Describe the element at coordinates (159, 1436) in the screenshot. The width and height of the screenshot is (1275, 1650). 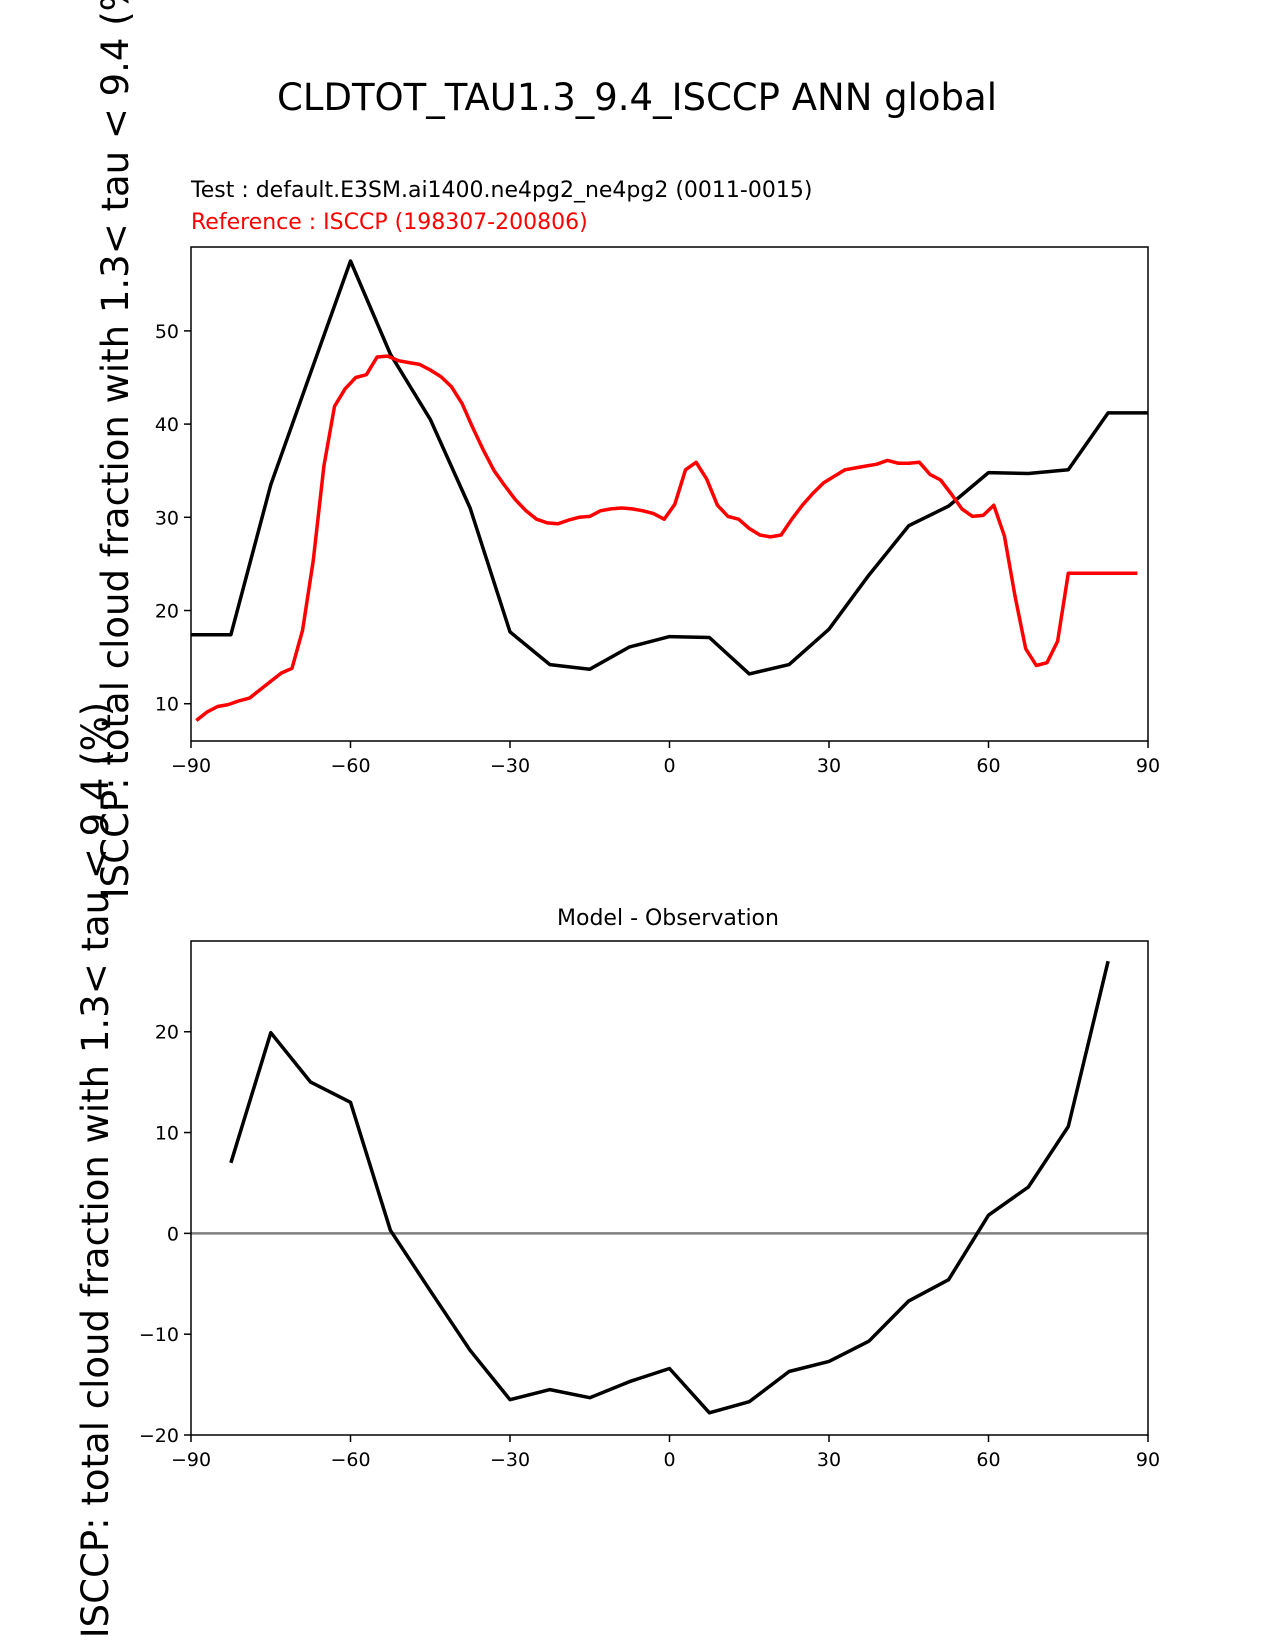
I see `y-tick-label: −20` at that location.